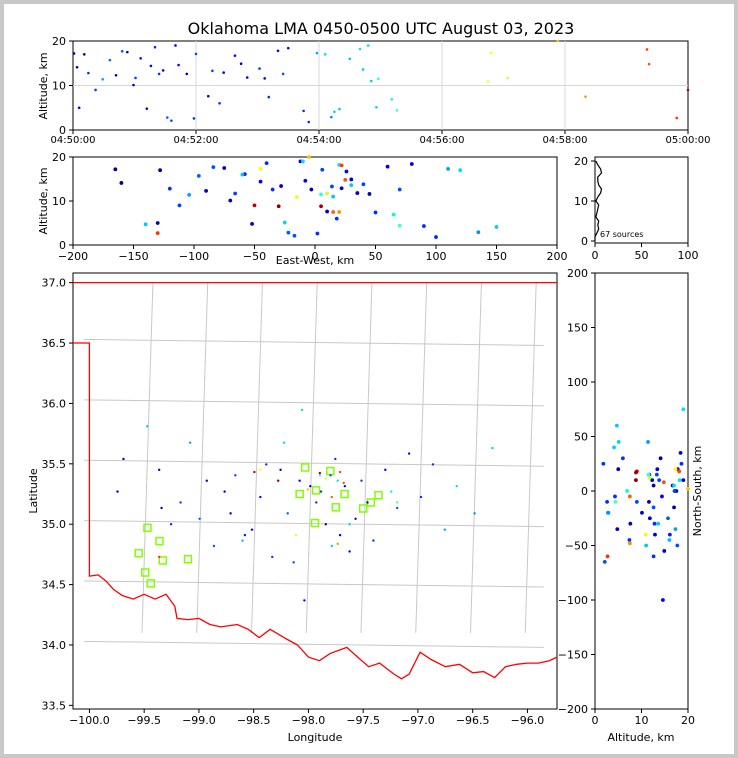 The width and height of the screenshot is (738, 758). I want to click on altitude-tick-label: 20, so click(688, 720).